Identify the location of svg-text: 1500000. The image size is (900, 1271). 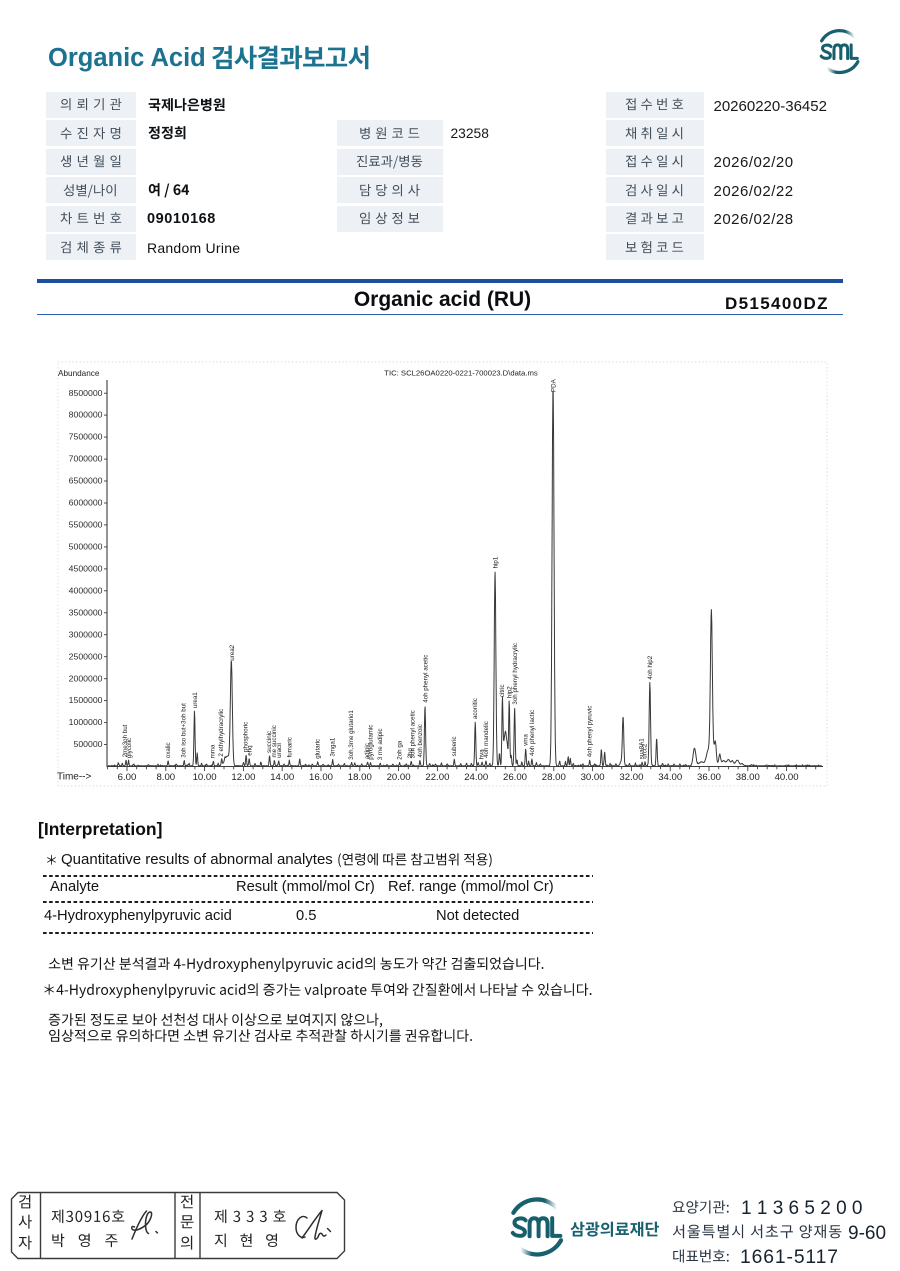
(86, 700).